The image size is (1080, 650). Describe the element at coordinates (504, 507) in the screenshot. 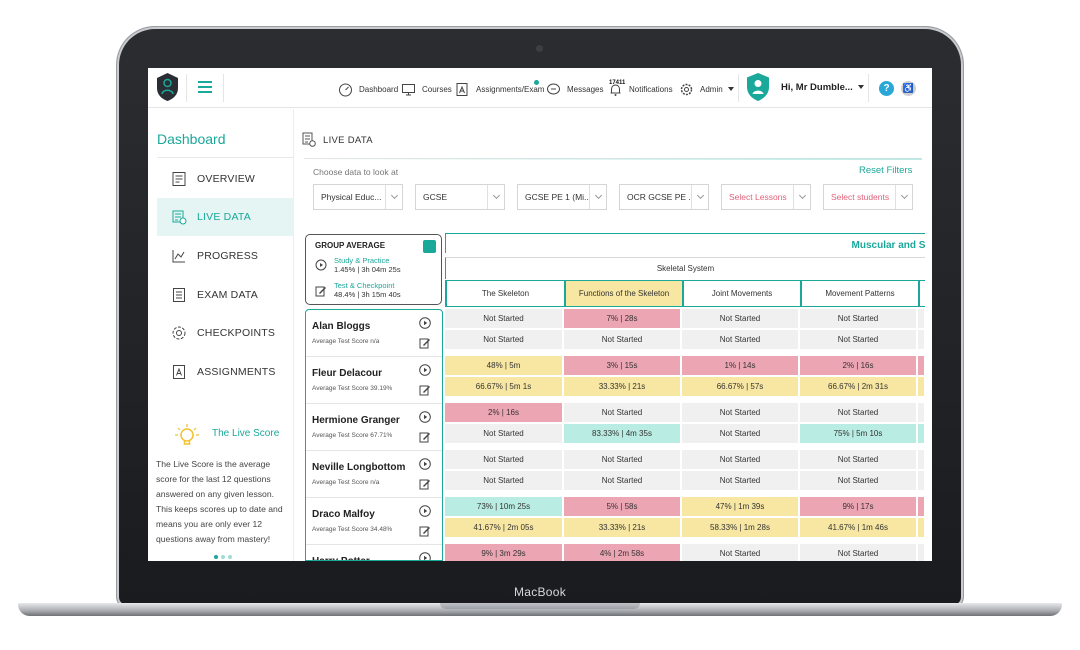

I see `score-cell: 73% | 10m 25s` at that location.